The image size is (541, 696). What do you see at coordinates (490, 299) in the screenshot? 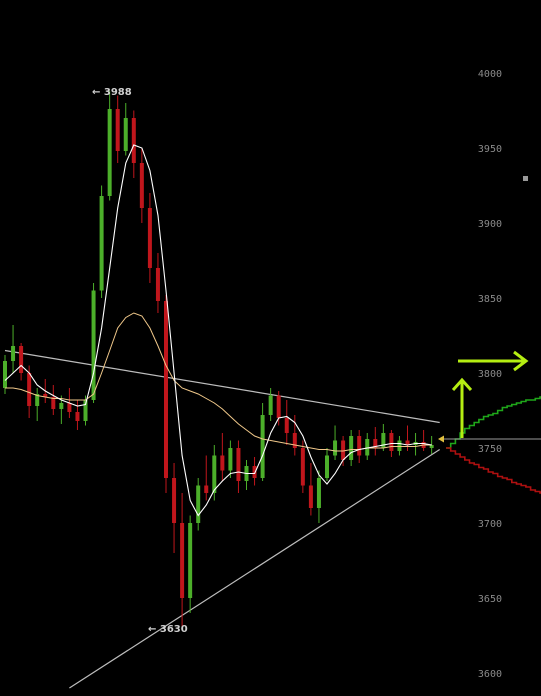
I see `y-tick-label: 3850` at bounding box center [490, 299].